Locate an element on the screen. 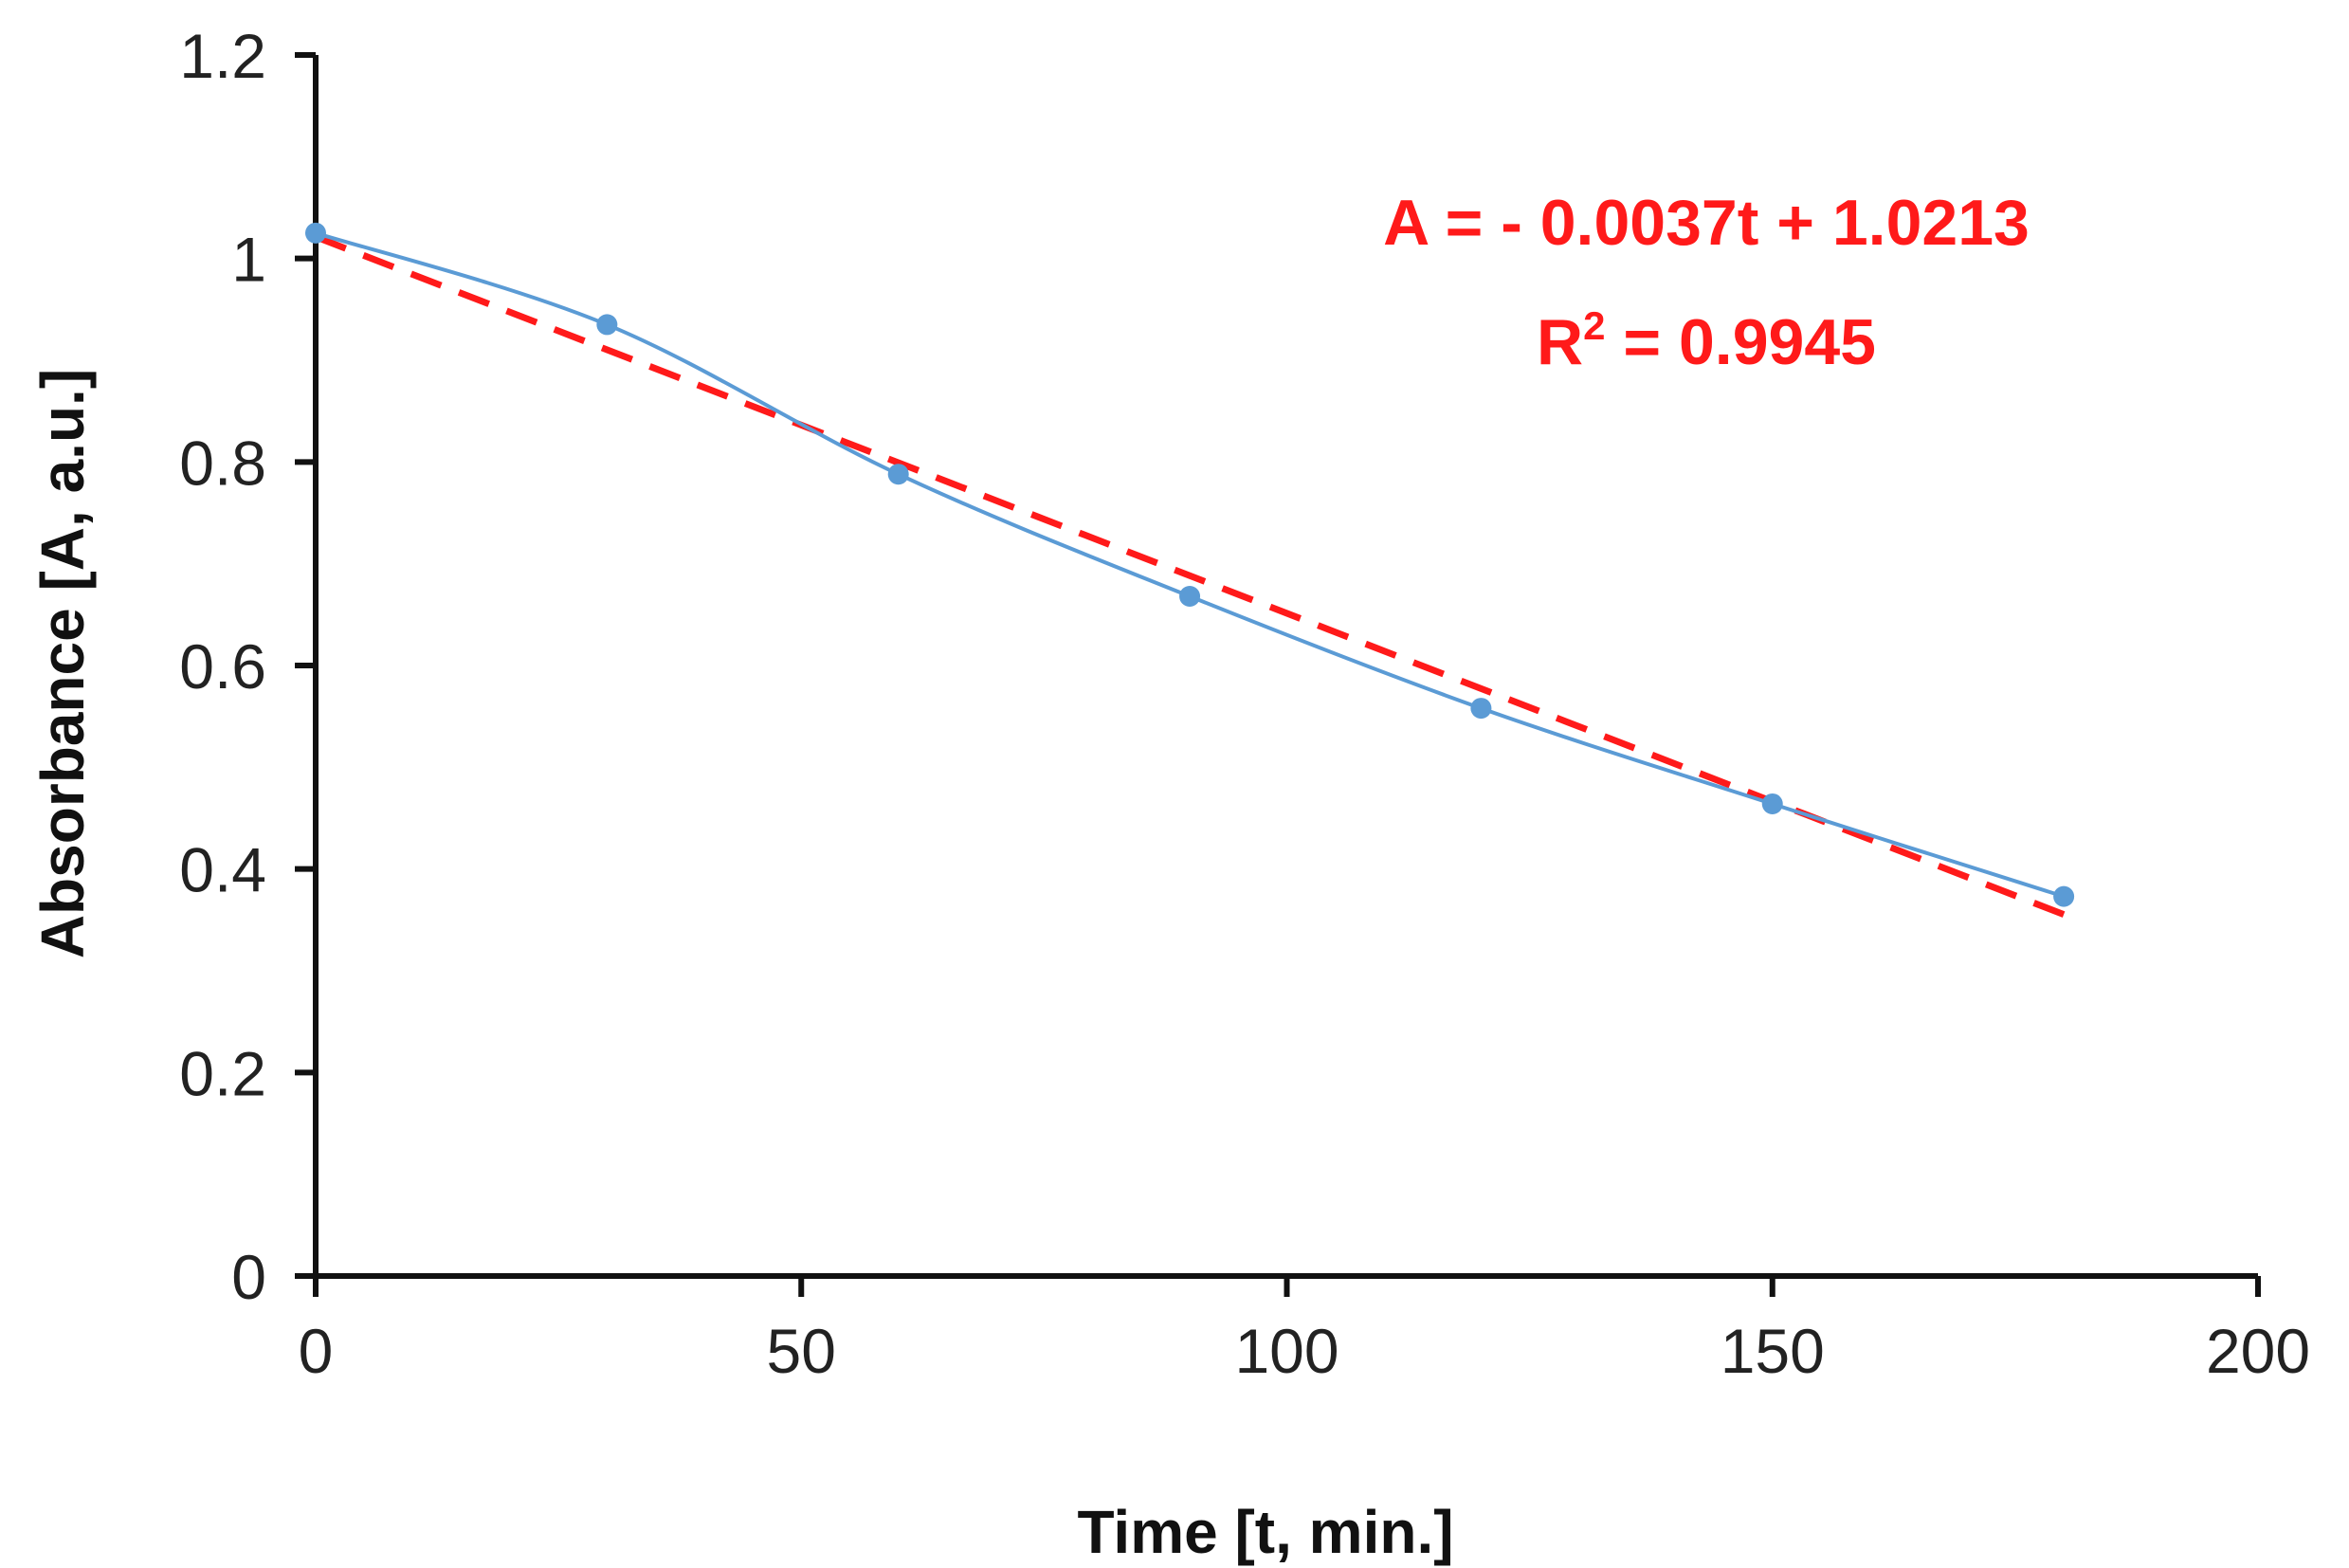 Image resolution: width=2349 pixels, height=1568 pixels. x-tick-label: 50 is located at coordinates (801, 1351).